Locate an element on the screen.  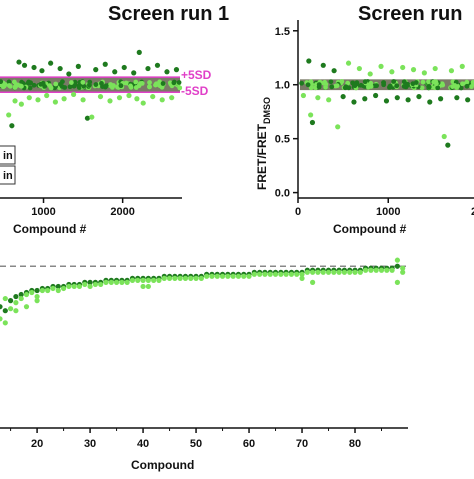
legend-fragment: in in is located at coordinates (8, 165).